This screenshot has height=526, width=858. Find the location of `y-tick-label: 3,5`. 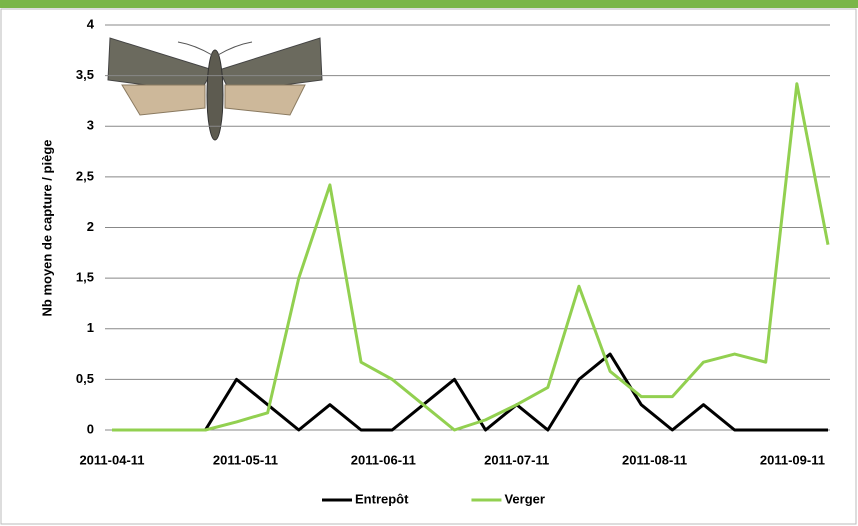

y-tick-label: 3,5 is located at coordinates (85, 74).